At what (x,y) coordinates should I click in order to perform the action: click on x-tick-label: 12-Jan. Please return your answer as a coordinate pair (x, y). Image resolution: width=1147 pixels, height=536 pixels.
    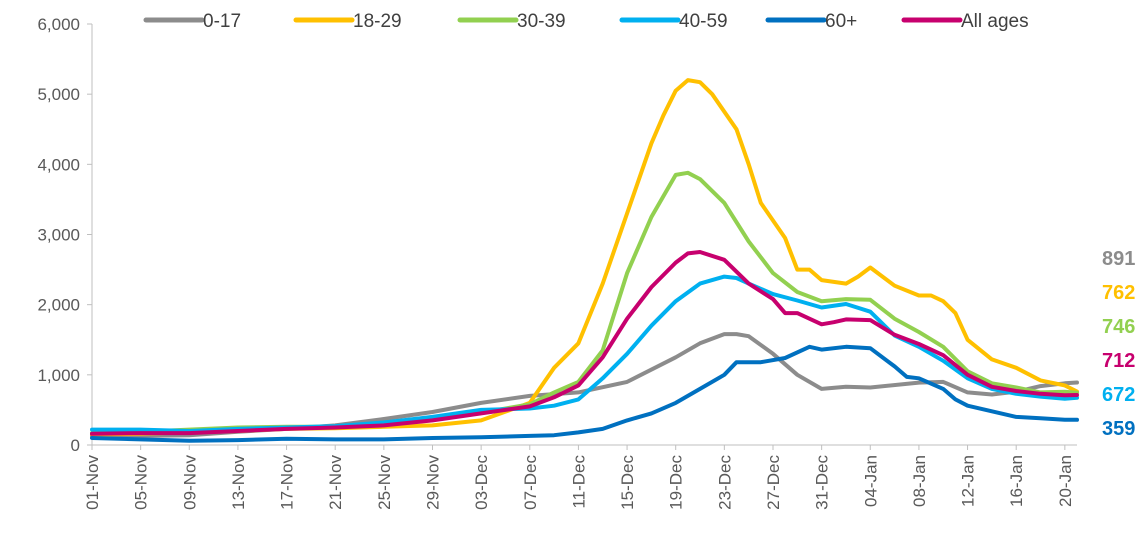
    Looking at the image, I should click on (968, 481).